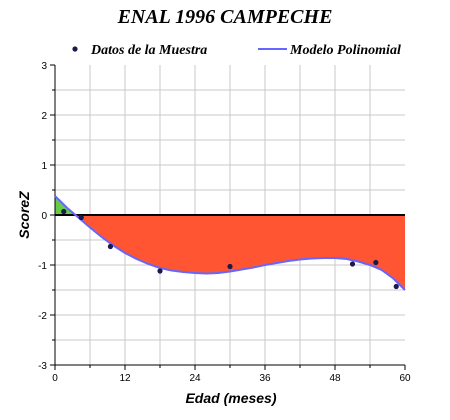 This screenshot has width=450, height=420. What do you see at coordinates (75, 49) in the screenshot?
I see `legend-marker-sample-data` at bounding box center [75, 49].